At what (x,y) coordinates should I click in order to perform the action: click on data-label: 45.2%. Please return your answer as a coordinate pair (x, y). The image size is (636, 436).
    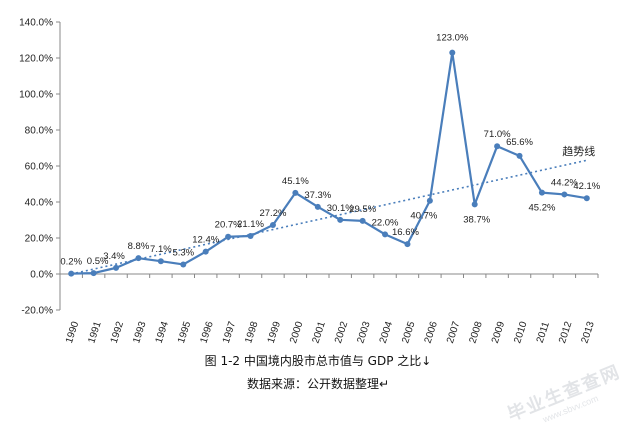
    Looking at the image, I should click on (541, 208).